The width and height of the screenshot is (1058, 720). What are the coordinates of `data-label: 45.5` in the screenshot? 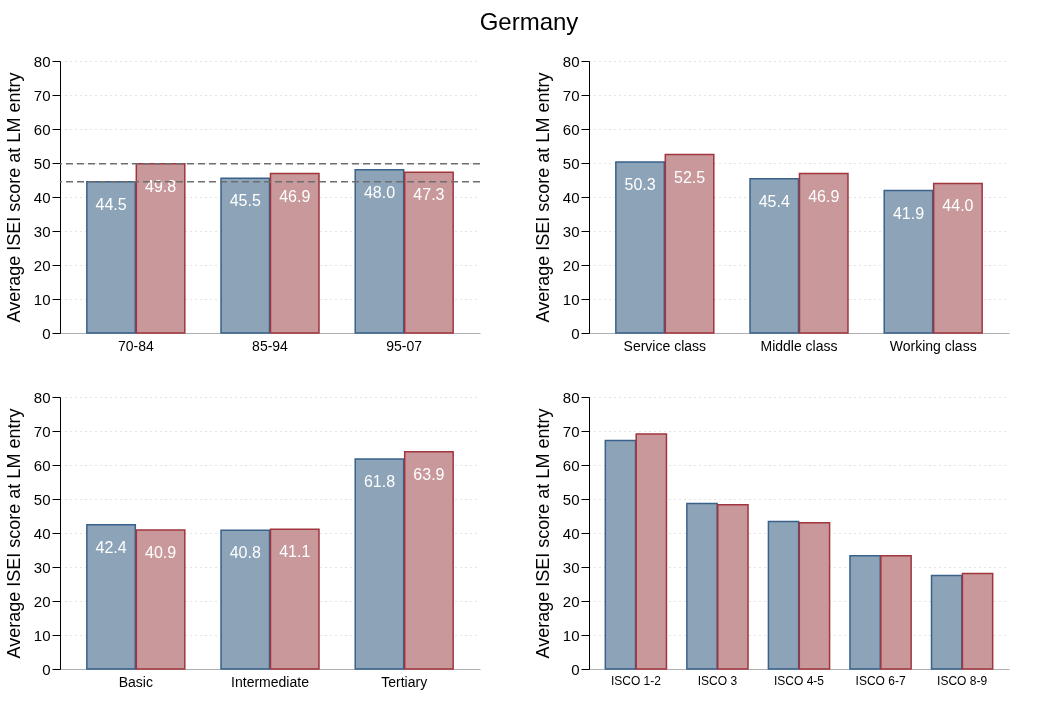 It's located at (245, 201).